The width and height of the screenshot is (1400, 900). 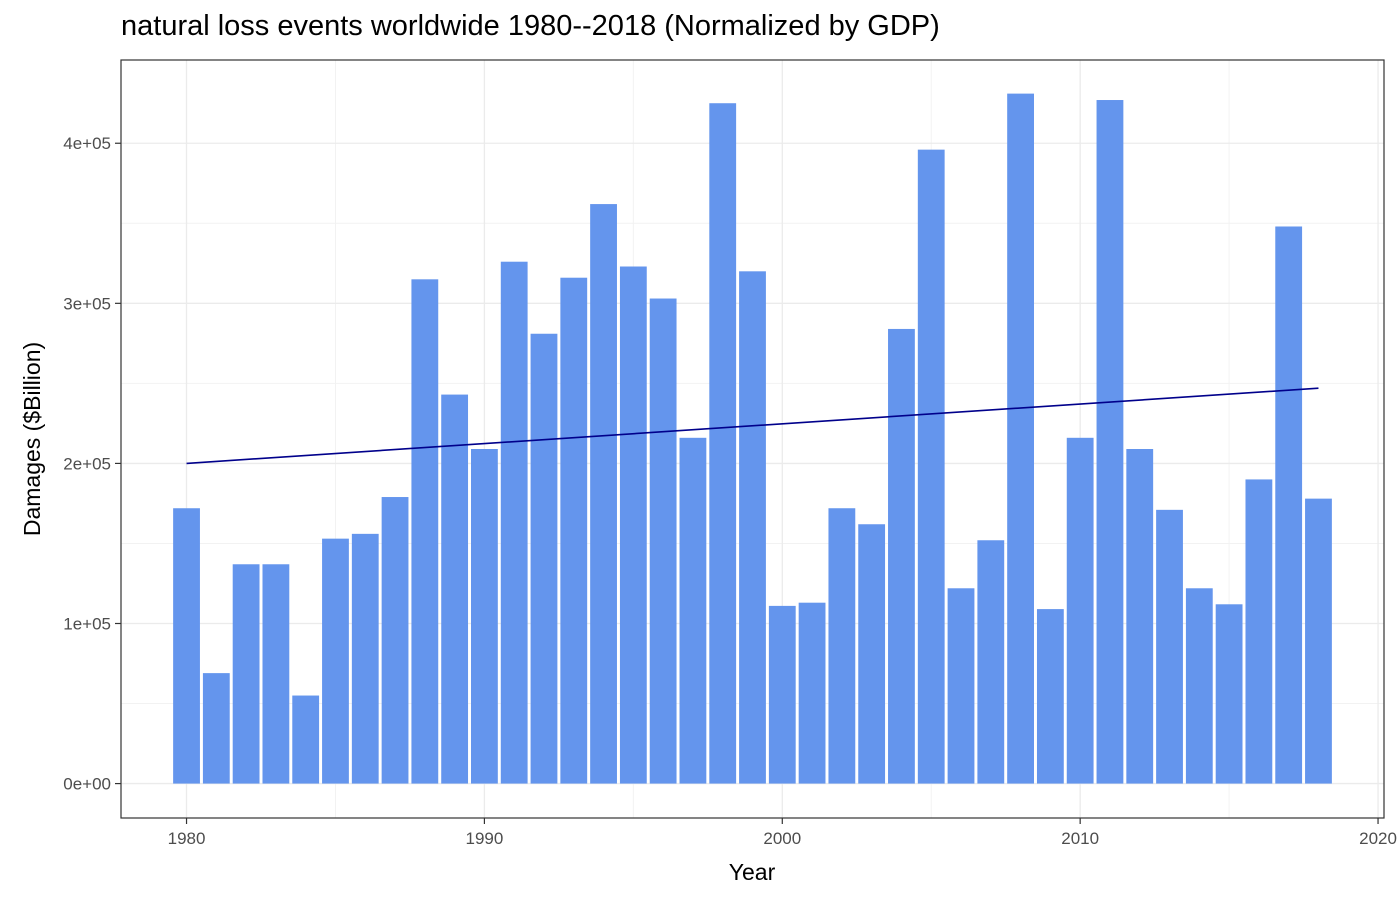 What do you see at coordinates (187, 838) in the screenshot?
I see `x-tick-label: 1980` at bounding box center [187, 838].